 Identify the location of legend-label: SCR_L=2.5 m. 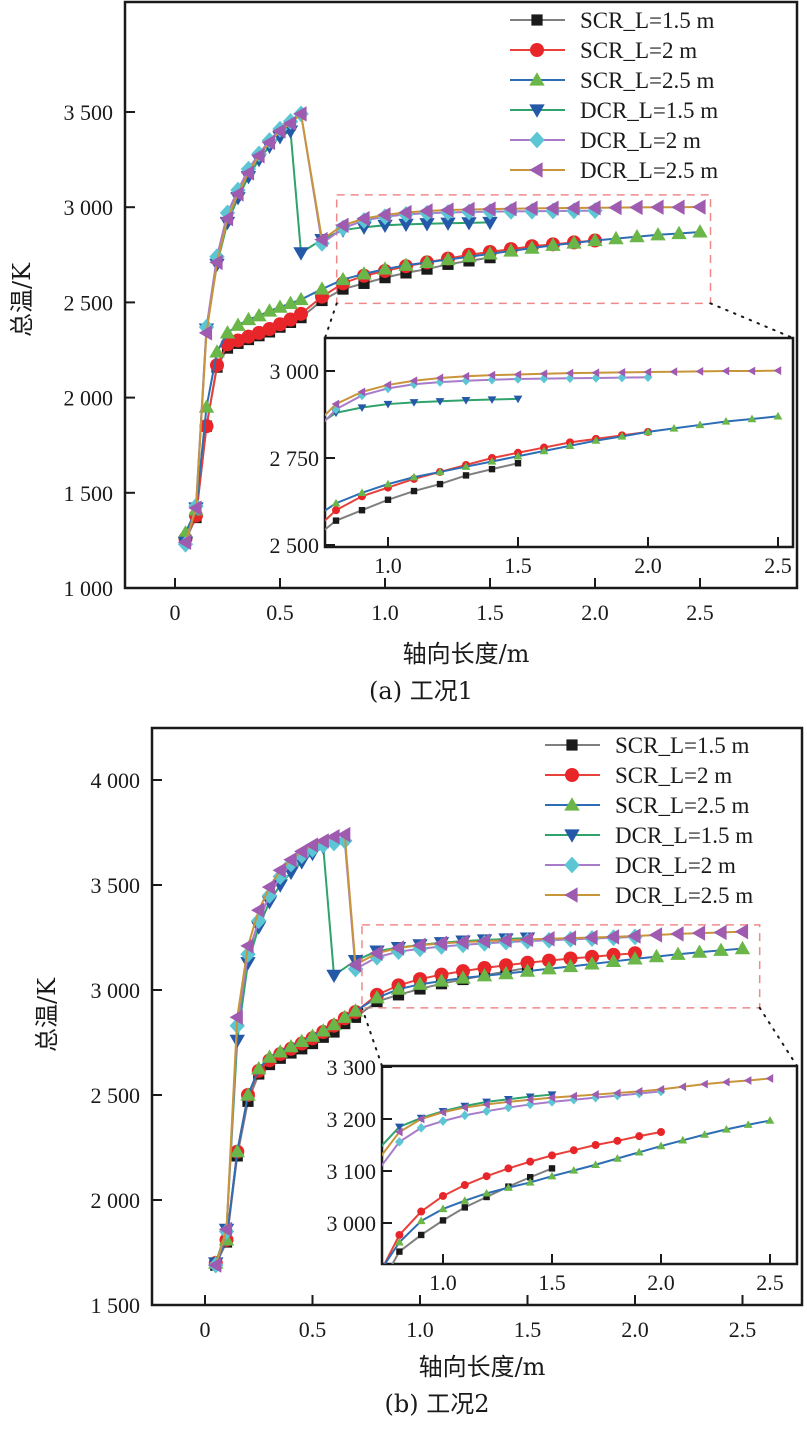
(682, 805).